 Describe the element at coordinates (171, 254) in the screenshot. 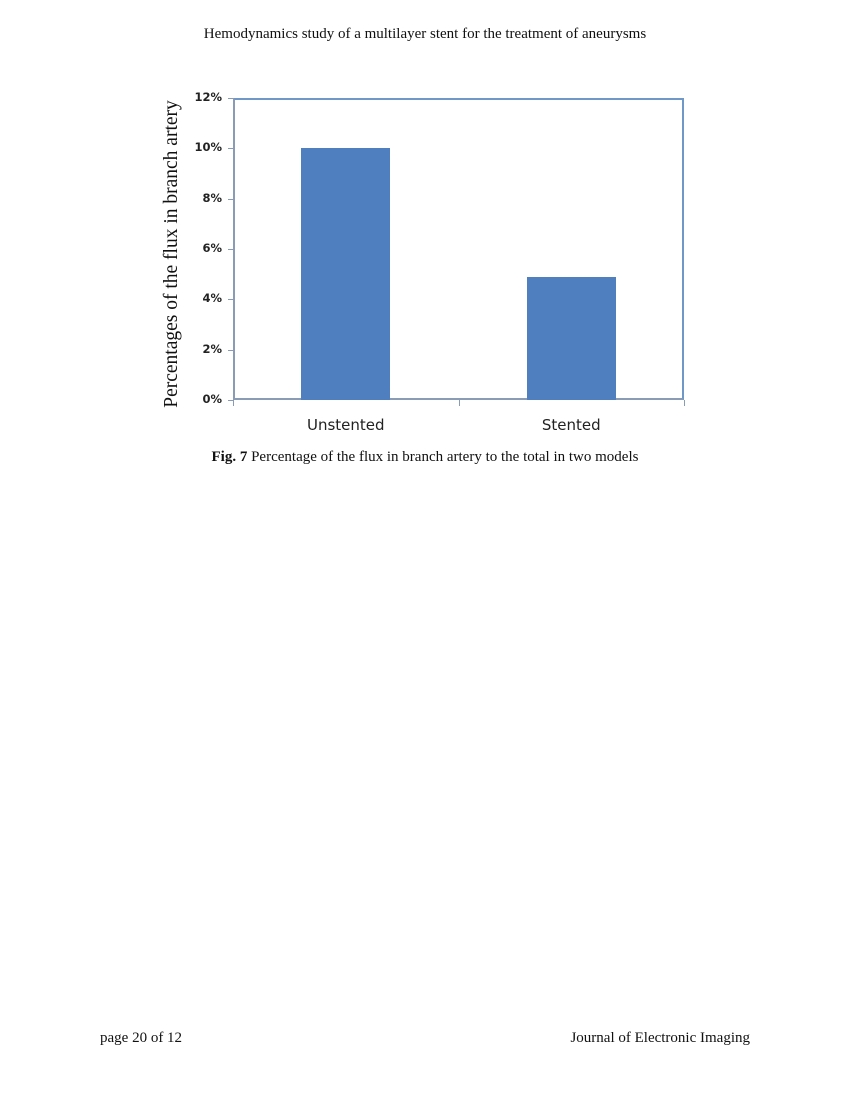

I see `y-axis-label: Percentages of the flux in branch artery` at that location.